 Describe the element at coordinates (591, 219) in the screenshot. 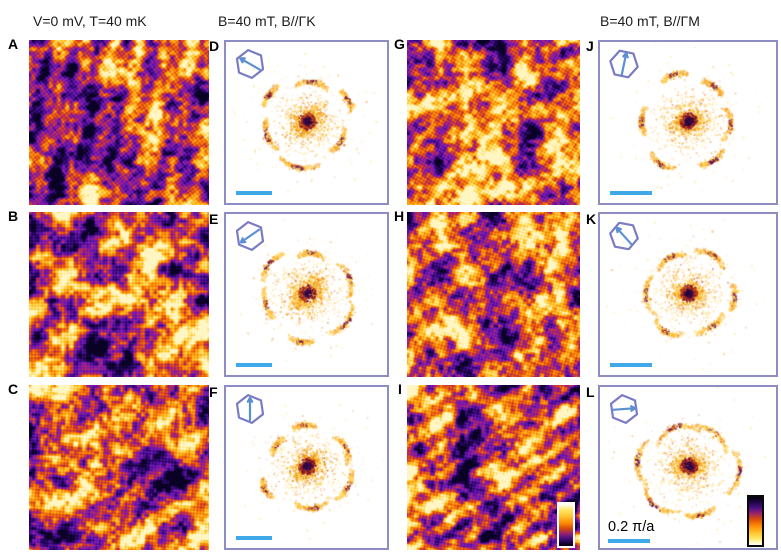

I see `panel-label-k: K` at that location.